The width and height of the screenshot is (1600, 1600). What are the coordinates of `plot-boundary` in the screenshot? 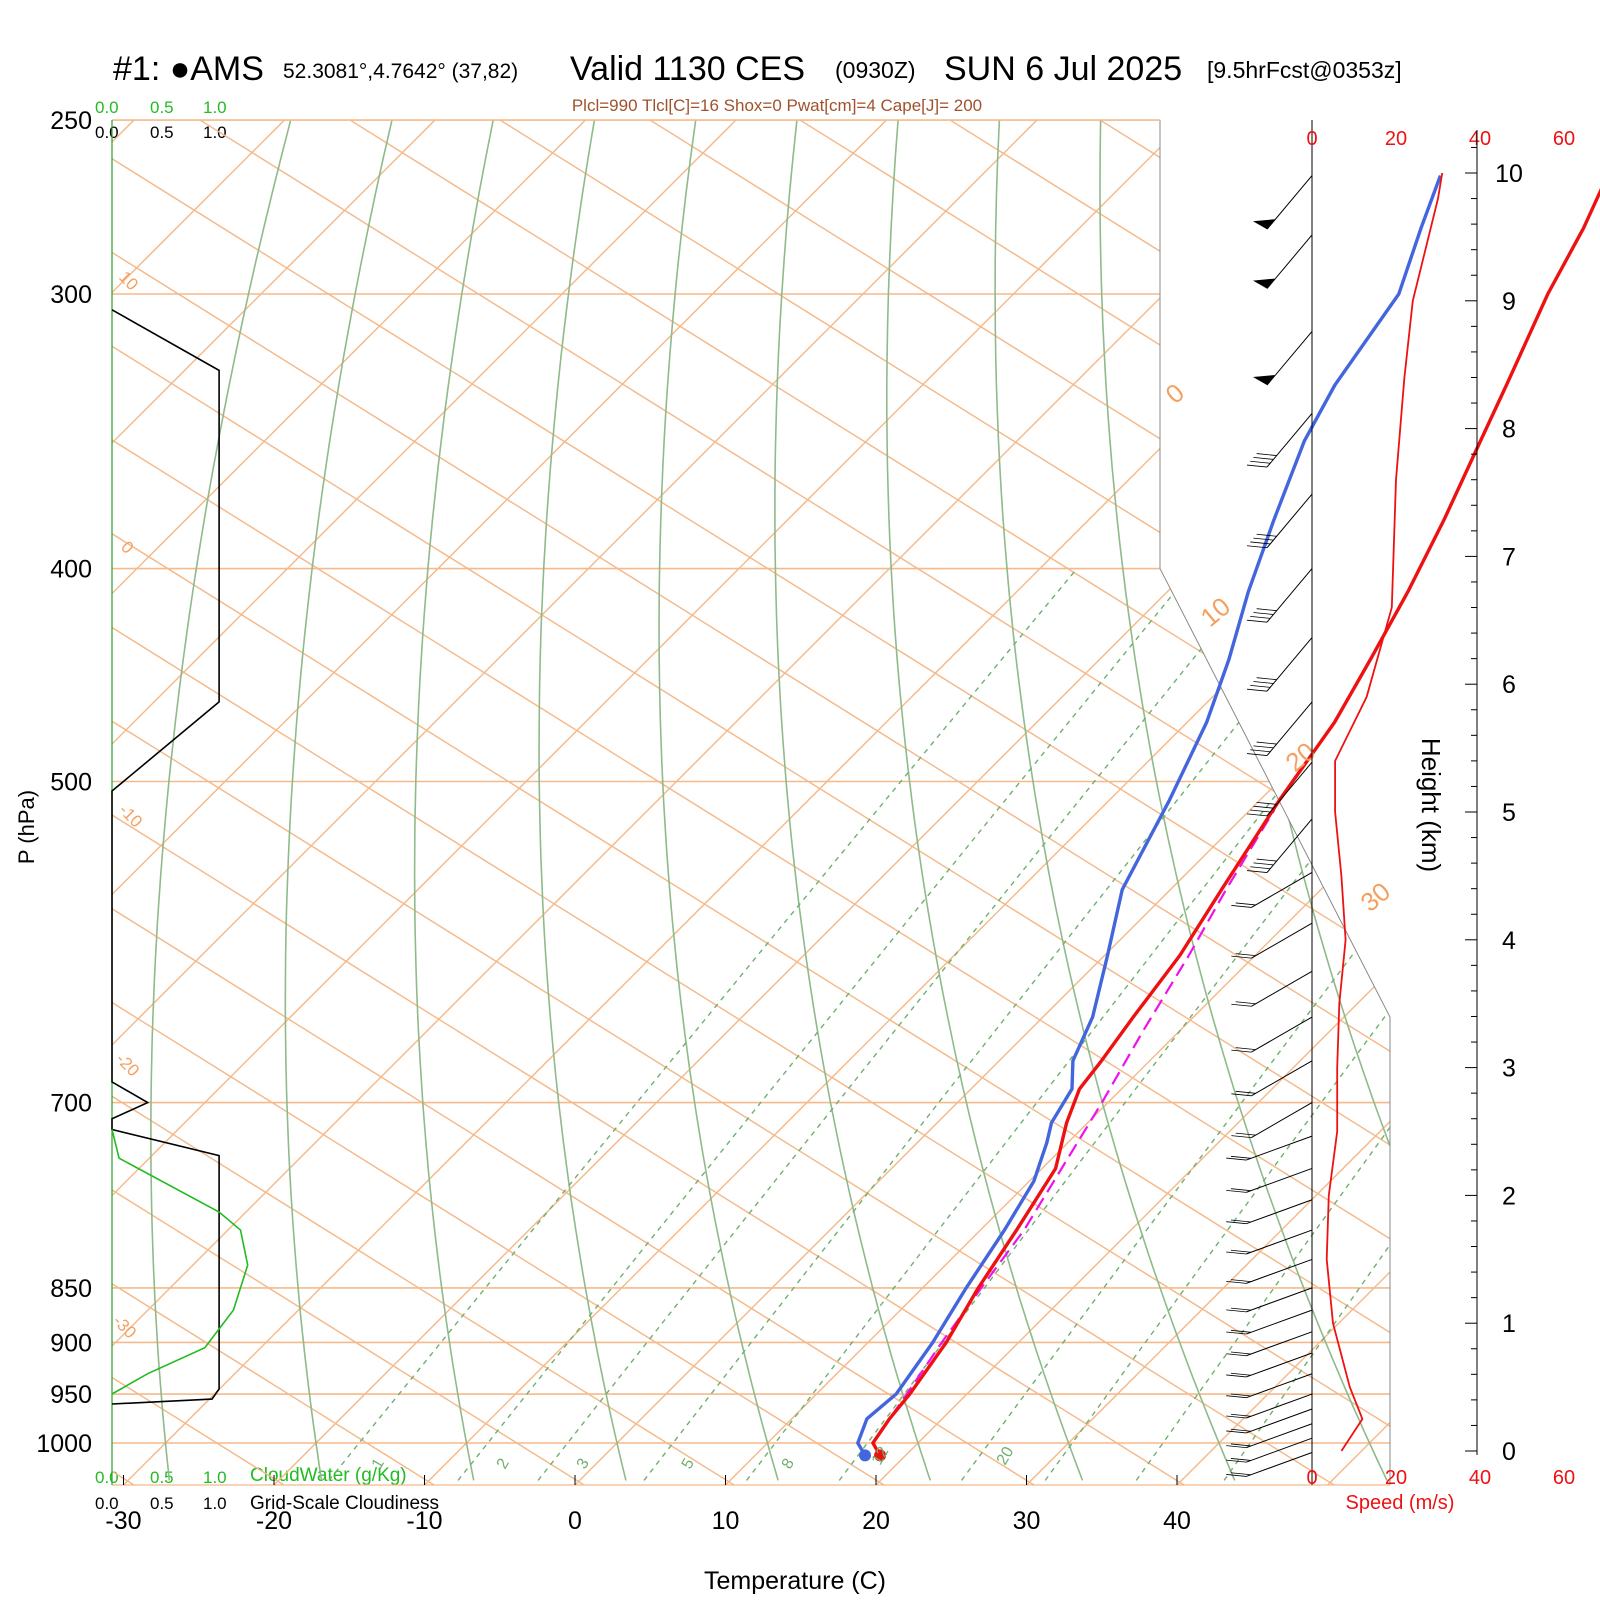 It's located at (1275, 802).